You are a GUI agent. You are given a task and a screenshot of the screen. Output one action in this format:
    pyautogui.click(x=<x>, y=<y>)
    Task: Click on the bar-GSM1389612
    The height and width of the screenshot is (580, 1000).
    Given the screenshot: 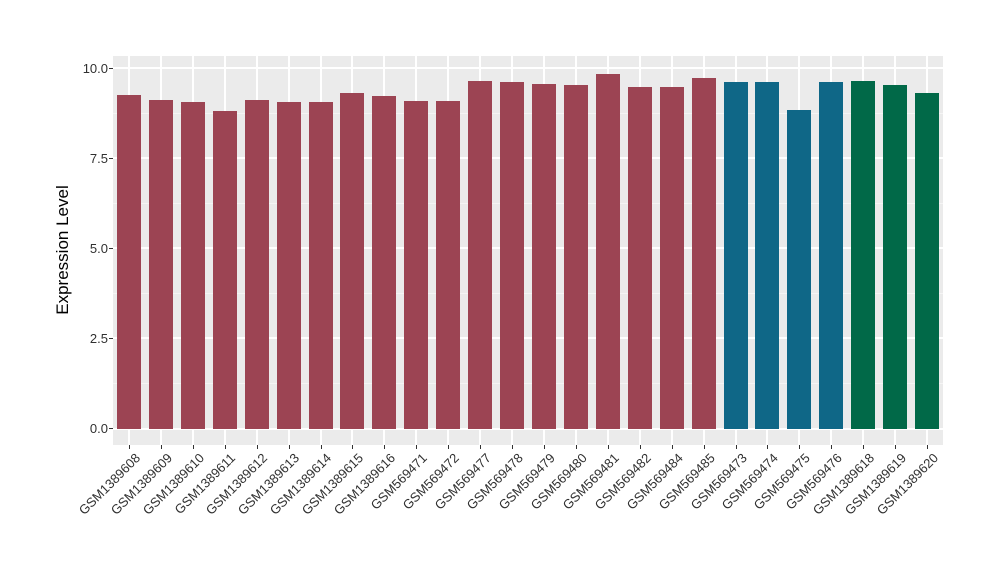 What is the action you would take?
    pyautogui.click(x=256, y=264)
    